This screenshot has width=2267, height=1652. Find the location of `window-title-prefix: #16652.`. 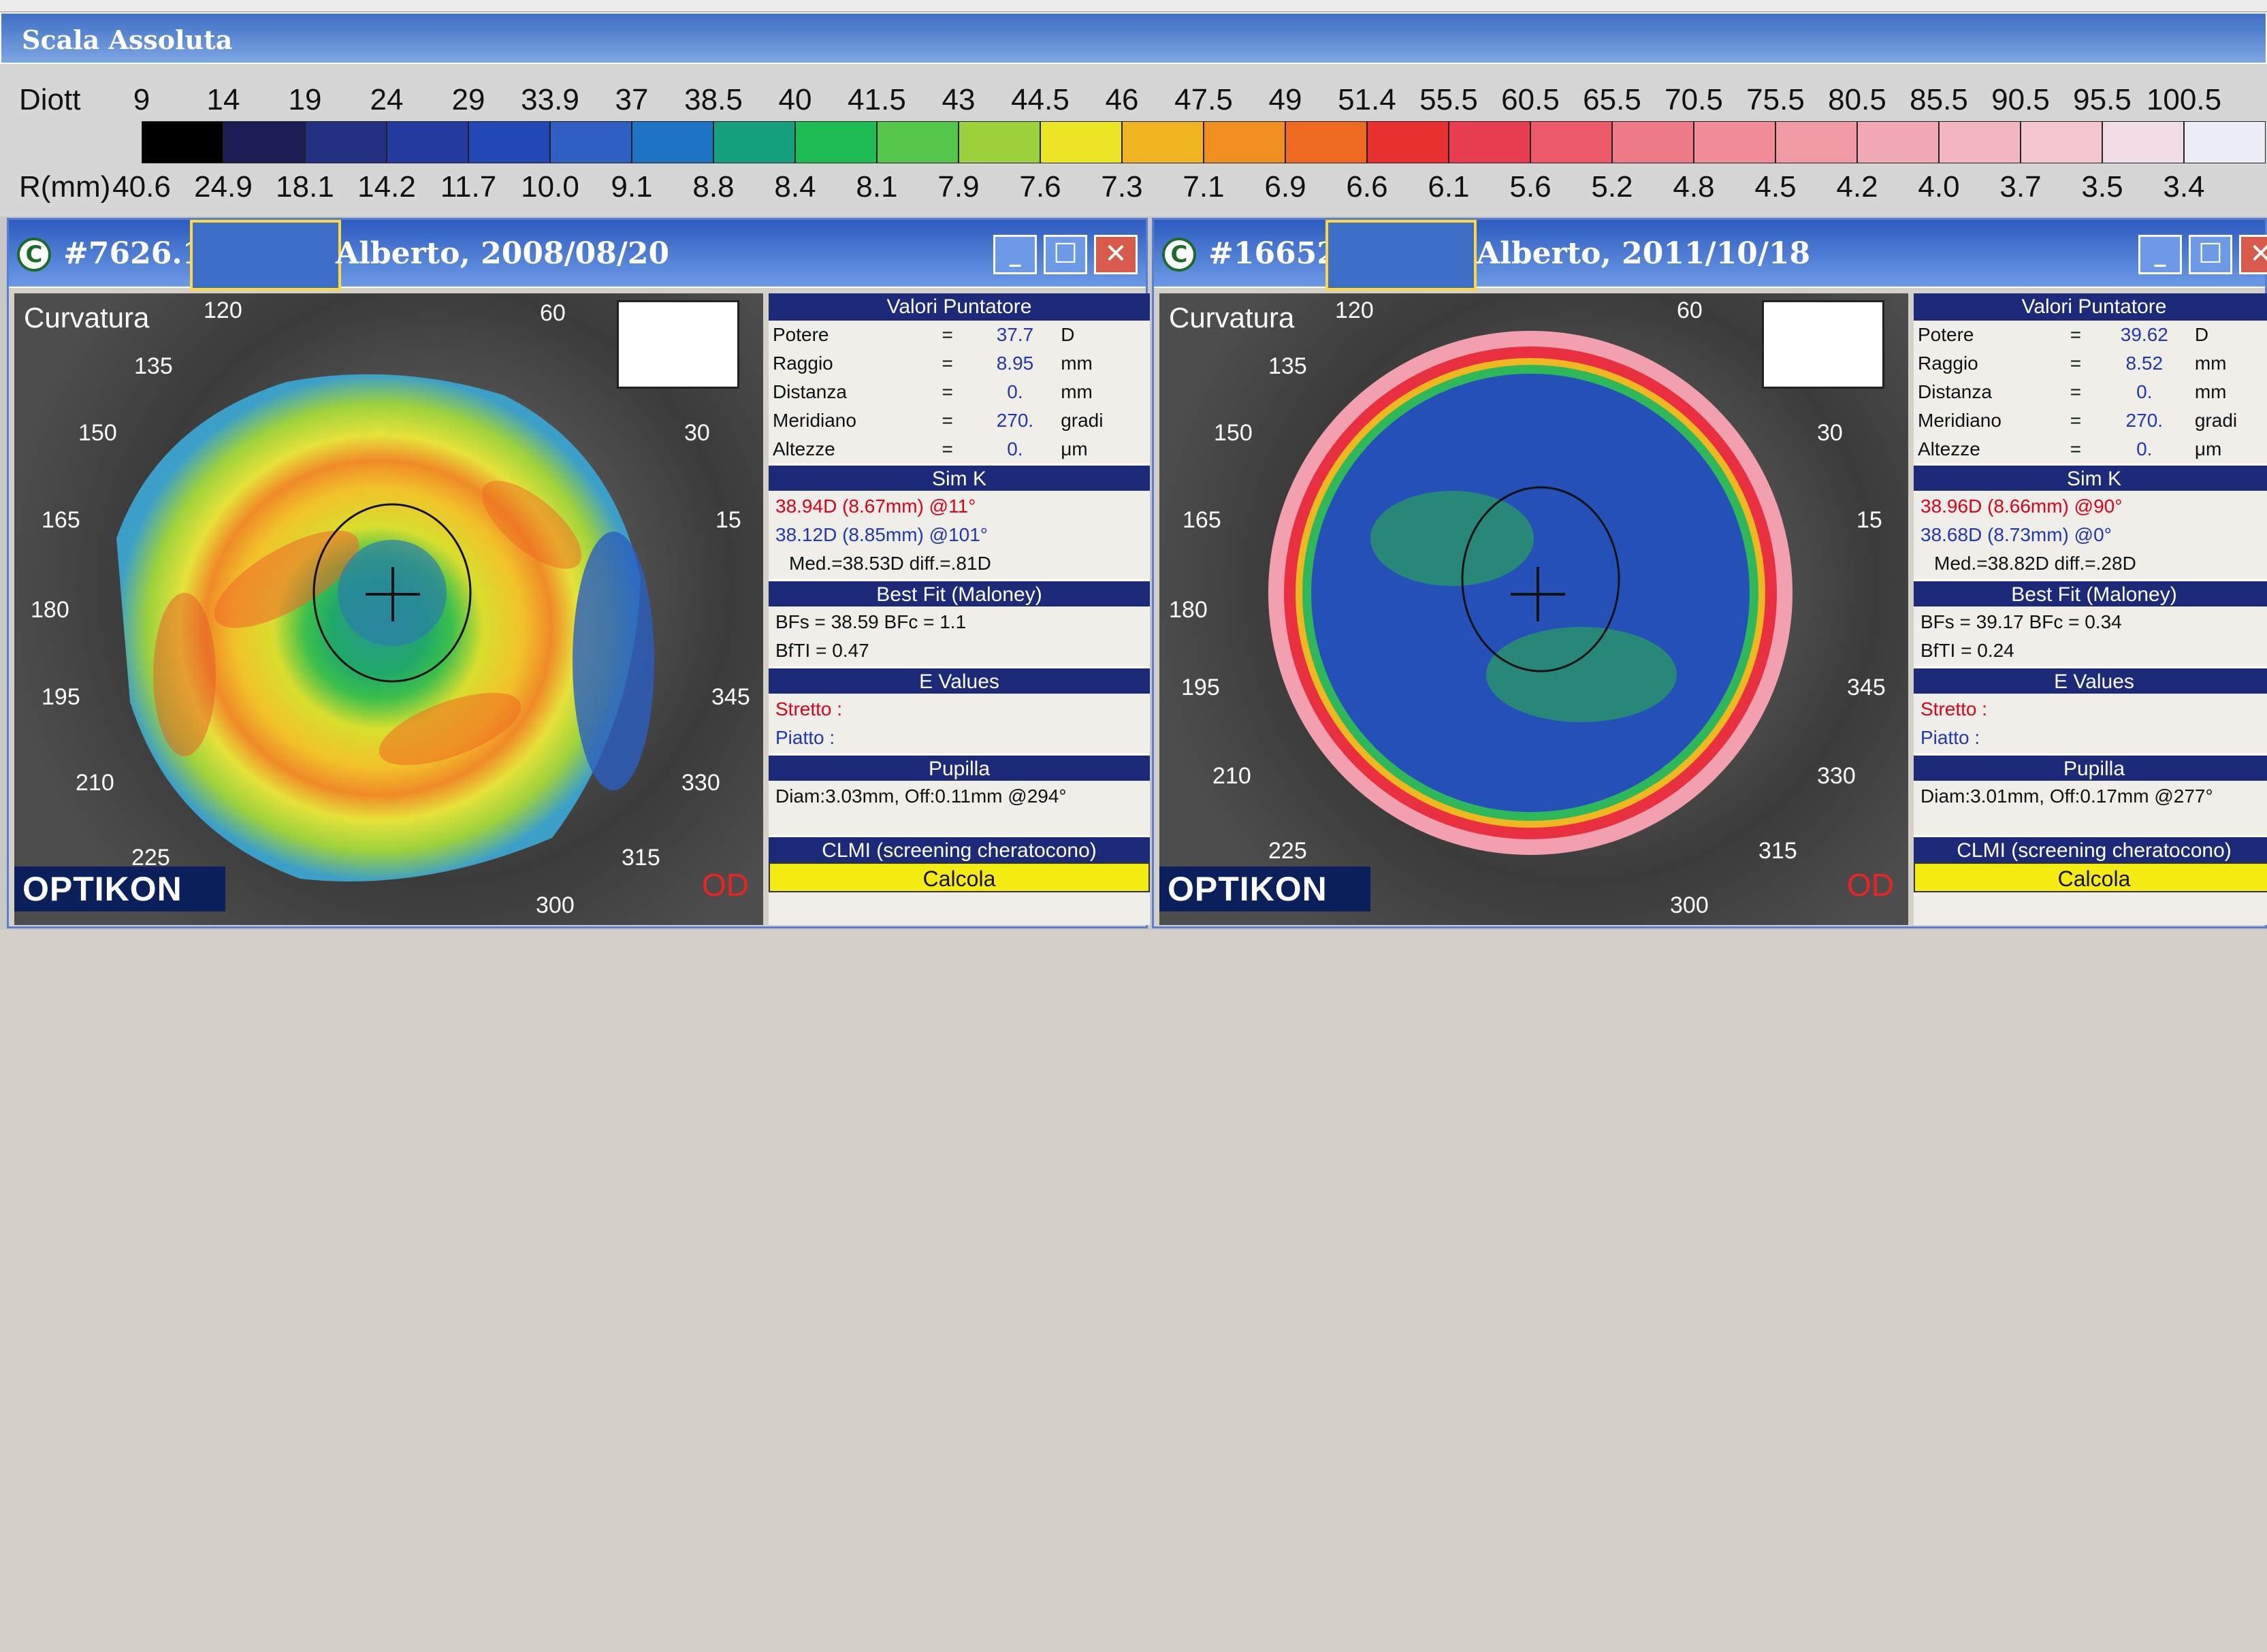

window-title-prefix: #16652. is located at coordinates (1278, 253).